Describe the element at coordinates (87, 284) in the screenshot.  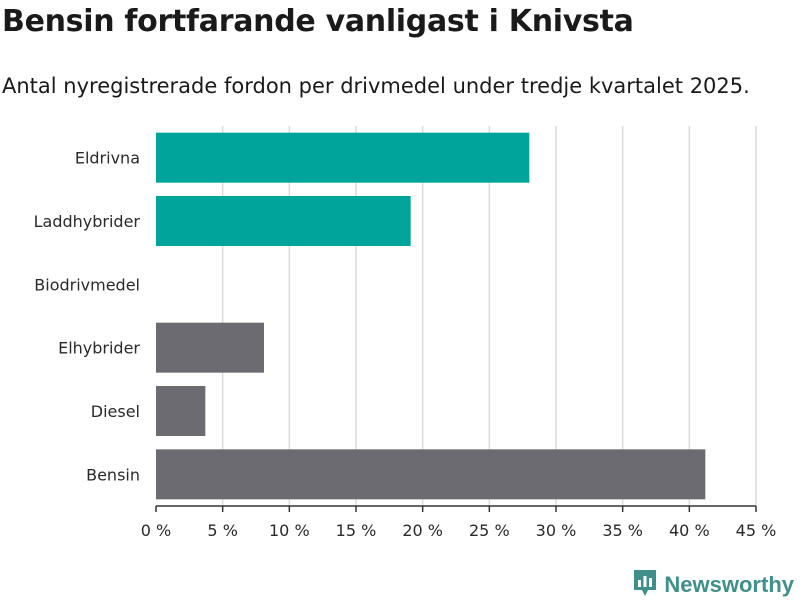
I see `category-label: Biodrivmedel` at that location.